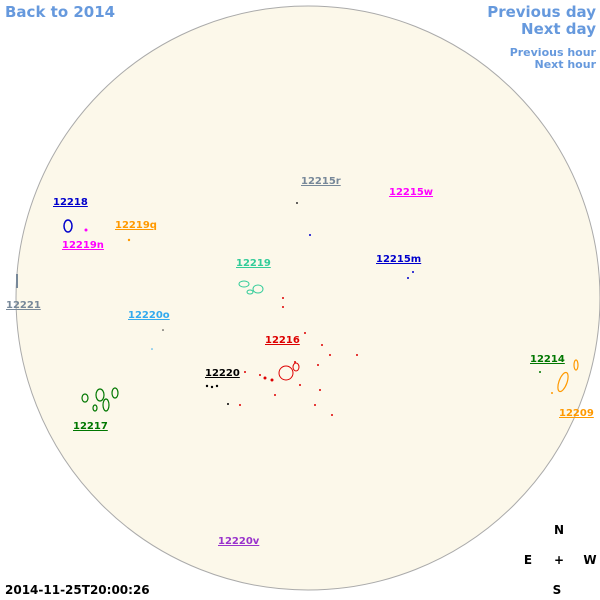 The height and width of the screenshot is (600, 600). Describe the element at coordinates (222, 373) in the screenshot. I see `region-label: 12220` at that location.